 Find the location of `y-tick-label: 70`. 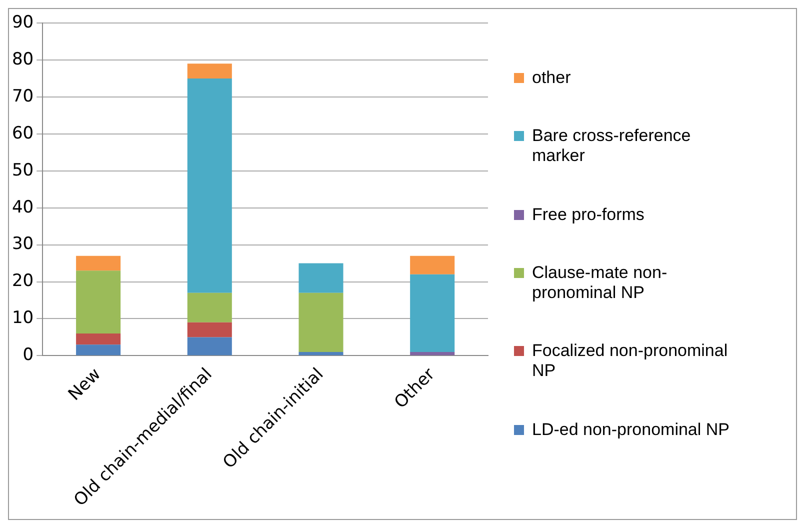

y-tick-label: 70 is located at coordinates (23, 96).